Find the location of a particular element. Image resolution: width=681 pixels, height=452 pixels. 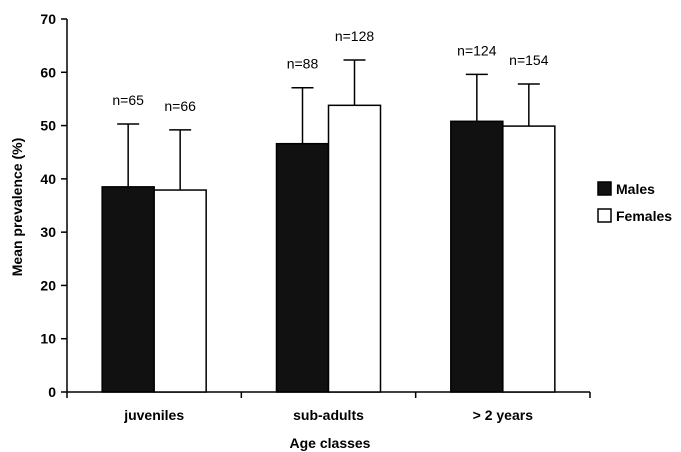

y-tick-label: 50 is located at coordinates (48, 126).